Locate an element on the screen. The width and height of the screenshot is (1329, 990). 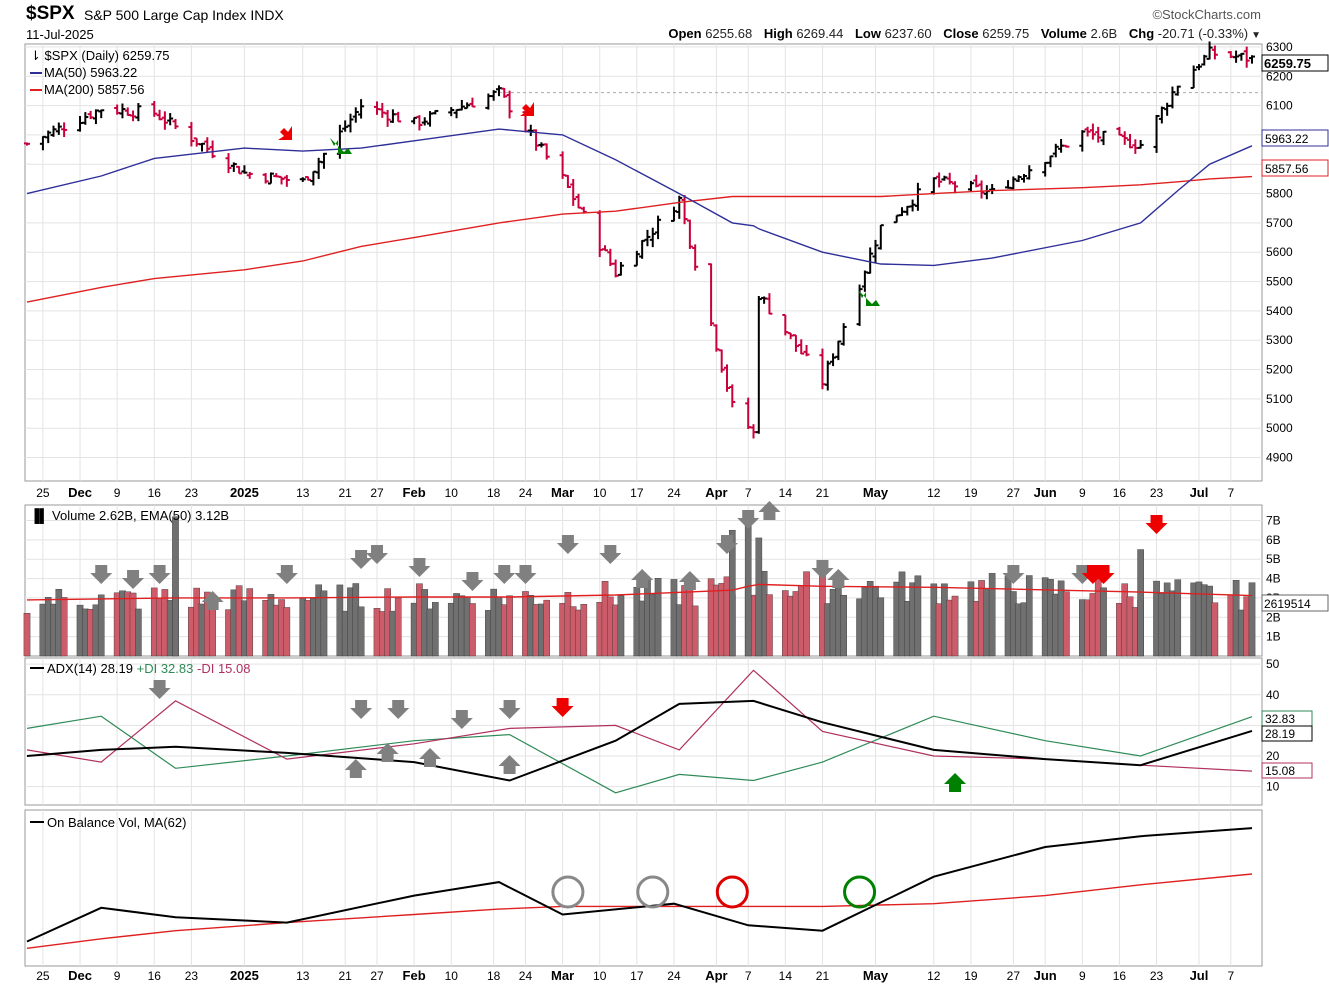
x-axis-label: 10 is located at coordinates (600, 976).